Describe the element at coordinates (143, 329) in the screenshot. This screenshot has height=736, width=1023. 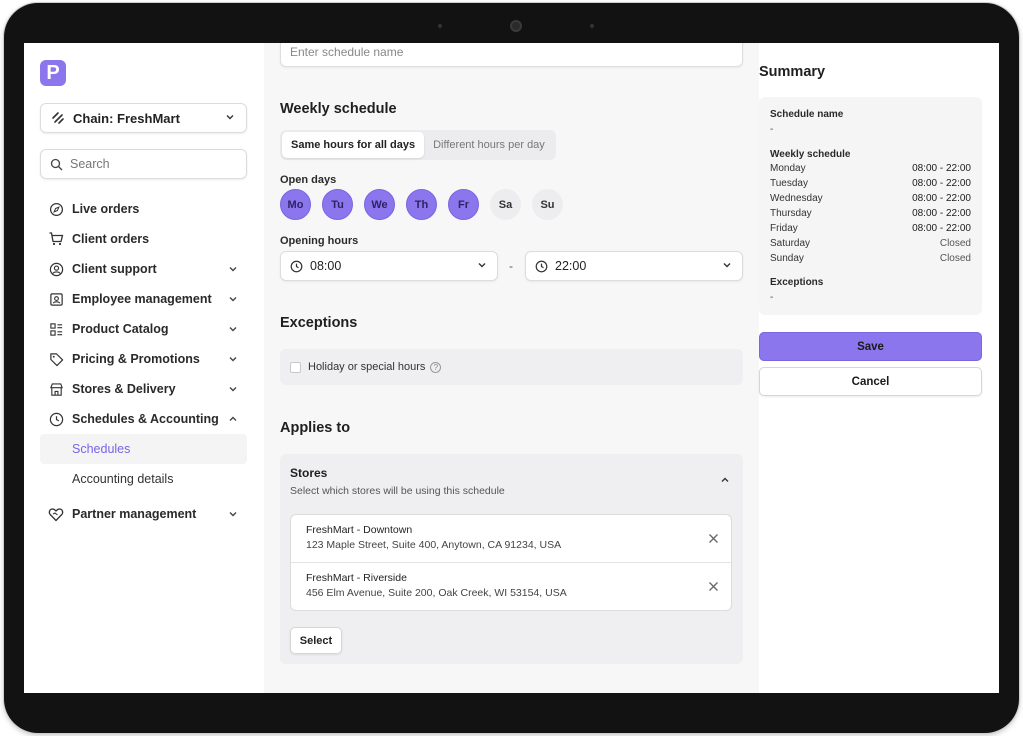
I see `sidebar-item-product-catalog: Product Catalog` at that location.